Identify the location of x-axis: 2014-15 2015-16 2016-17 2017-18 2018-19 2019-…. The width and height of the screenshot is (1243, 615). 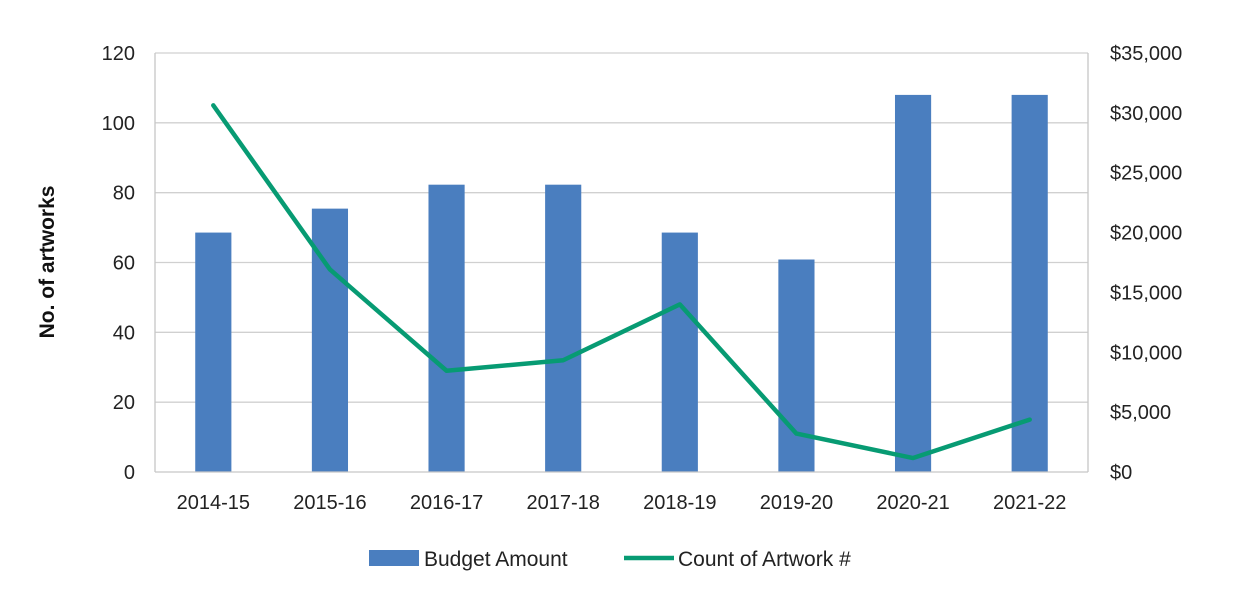
(621, 492).